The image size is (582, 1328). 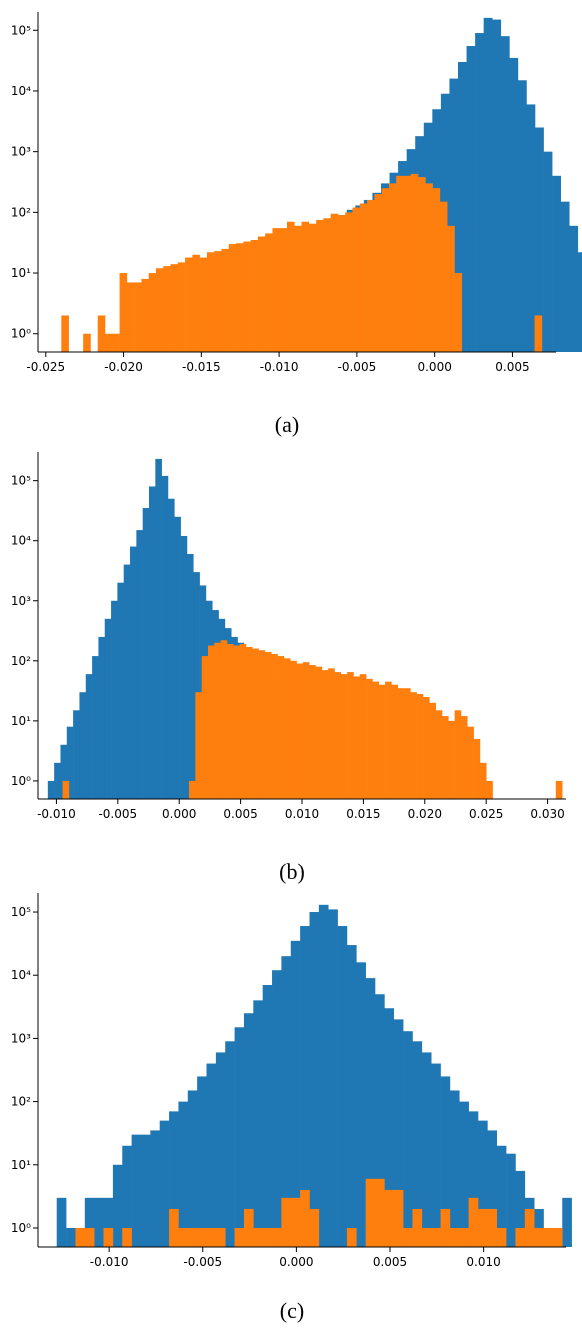 What do you see at coordinates (21, 1165) in the screenshot?
I see `y-tick-label: 10¹` at bounding box center [21, 1165].